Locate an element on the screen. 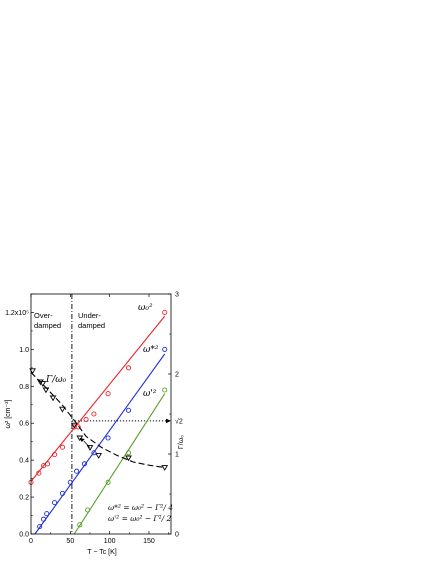 This screenshot has height=564, width=436. x-tick-label: 50 is located at coordinates (70, 541).